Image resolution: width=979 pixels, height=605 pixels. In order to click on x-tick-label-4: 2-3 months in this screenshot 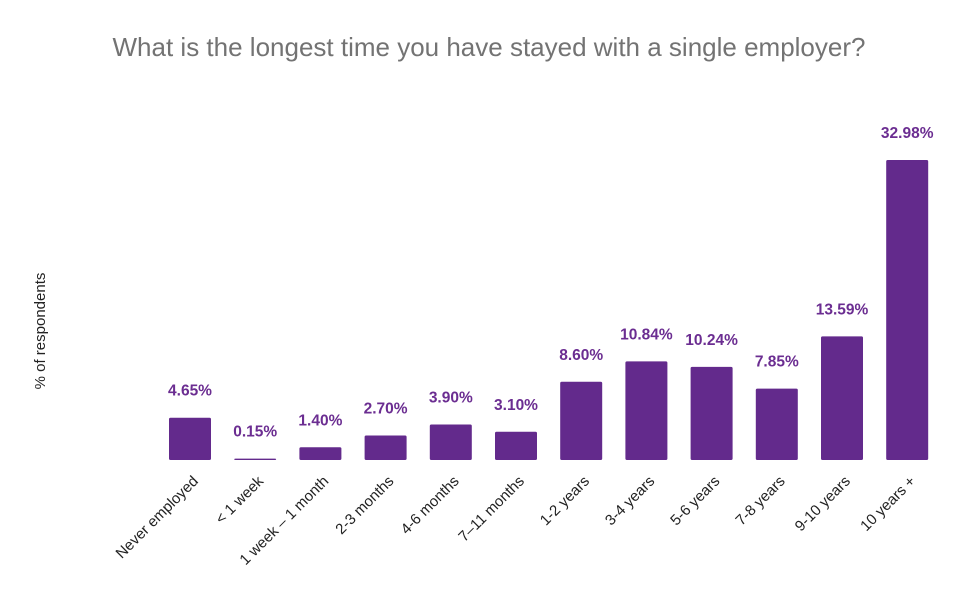, I will do `click(364, 505)`.